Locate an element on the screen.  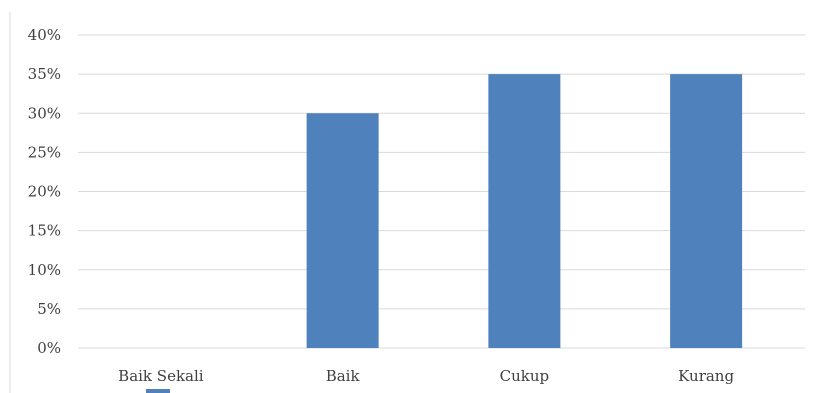
y-tick-label: 30% is located at coordinates (44, 113).